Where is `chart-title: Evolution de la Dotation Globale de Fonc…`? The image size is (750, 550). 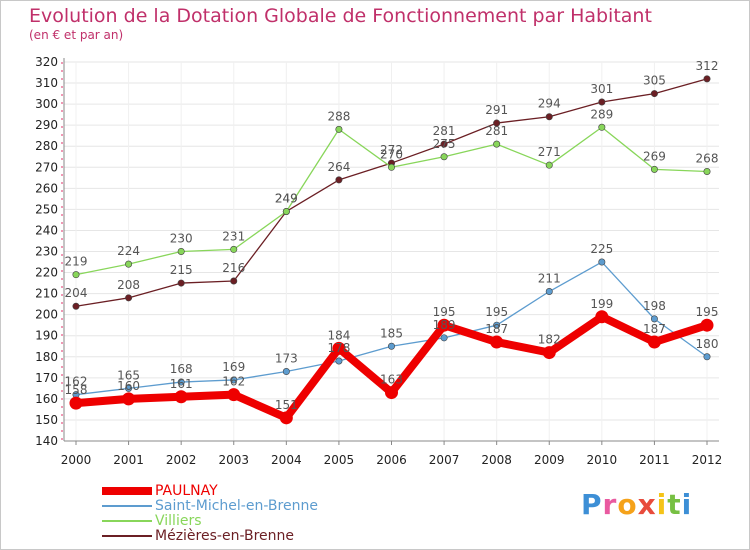 chart-title: Evolution de la Dotation Globale de Fonc… is located at coordinates (340, 16).